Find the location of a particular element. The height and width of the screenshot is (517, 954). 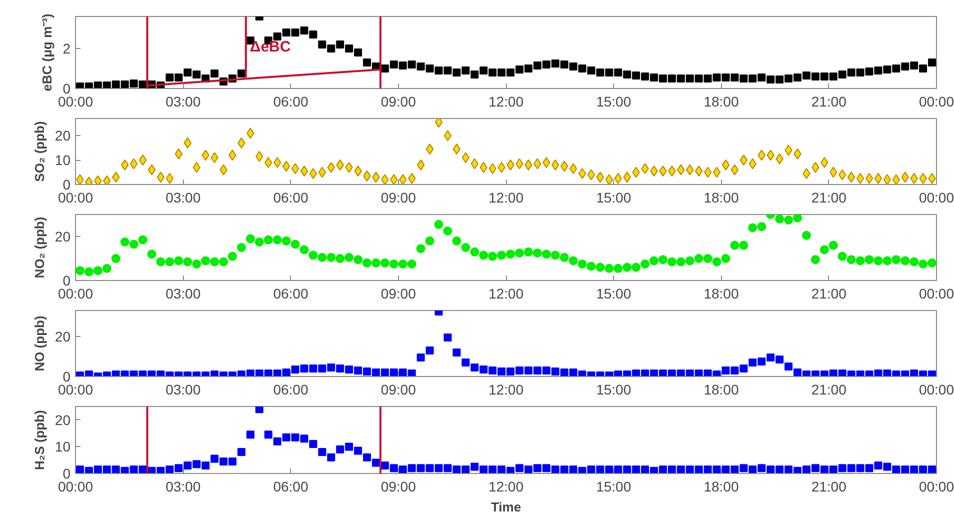

y-axis-title: H₂S (ppb) is located at coordinates (39, 440).